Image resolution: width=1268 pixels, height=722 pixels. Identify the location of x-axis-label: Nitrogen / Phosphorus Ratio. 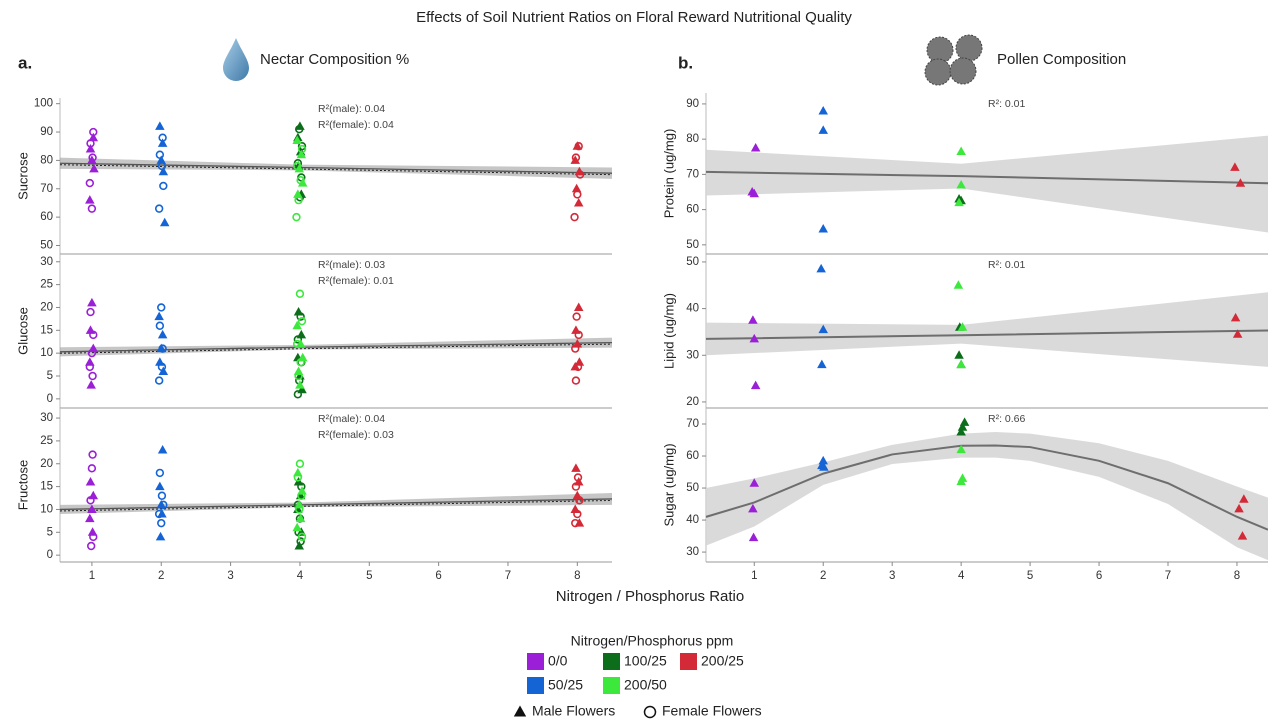
(650, 596).